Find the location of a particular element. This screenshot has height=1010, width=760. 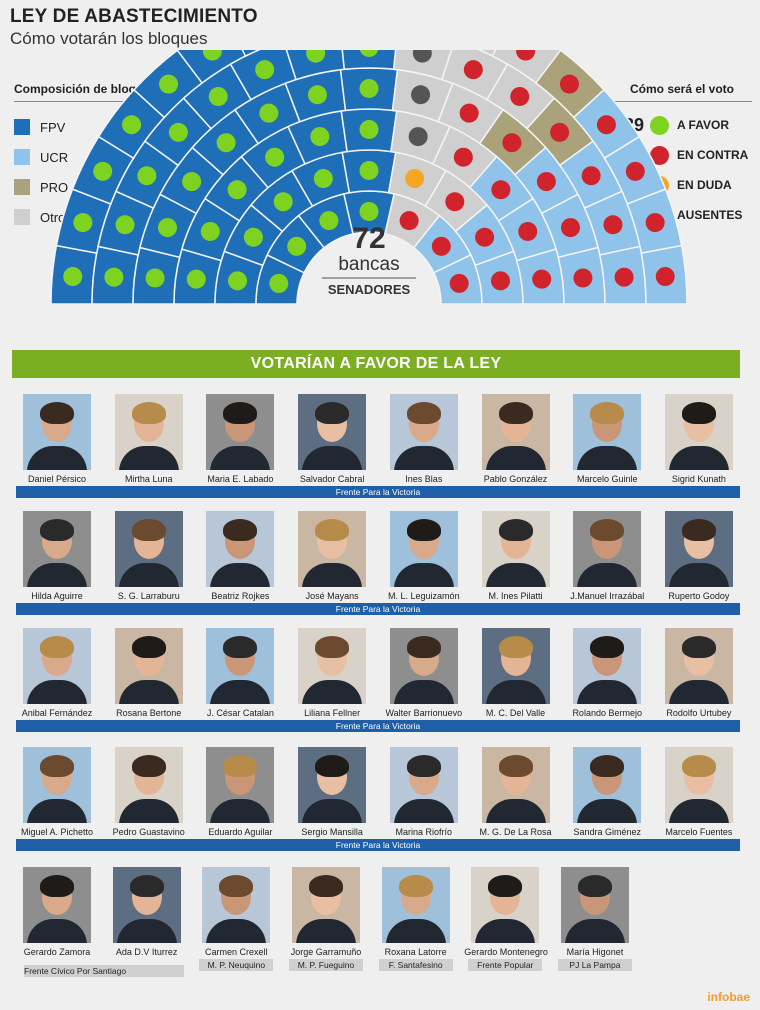

senator-name: Rolando Bermejo is located at coordinates (607, 713).